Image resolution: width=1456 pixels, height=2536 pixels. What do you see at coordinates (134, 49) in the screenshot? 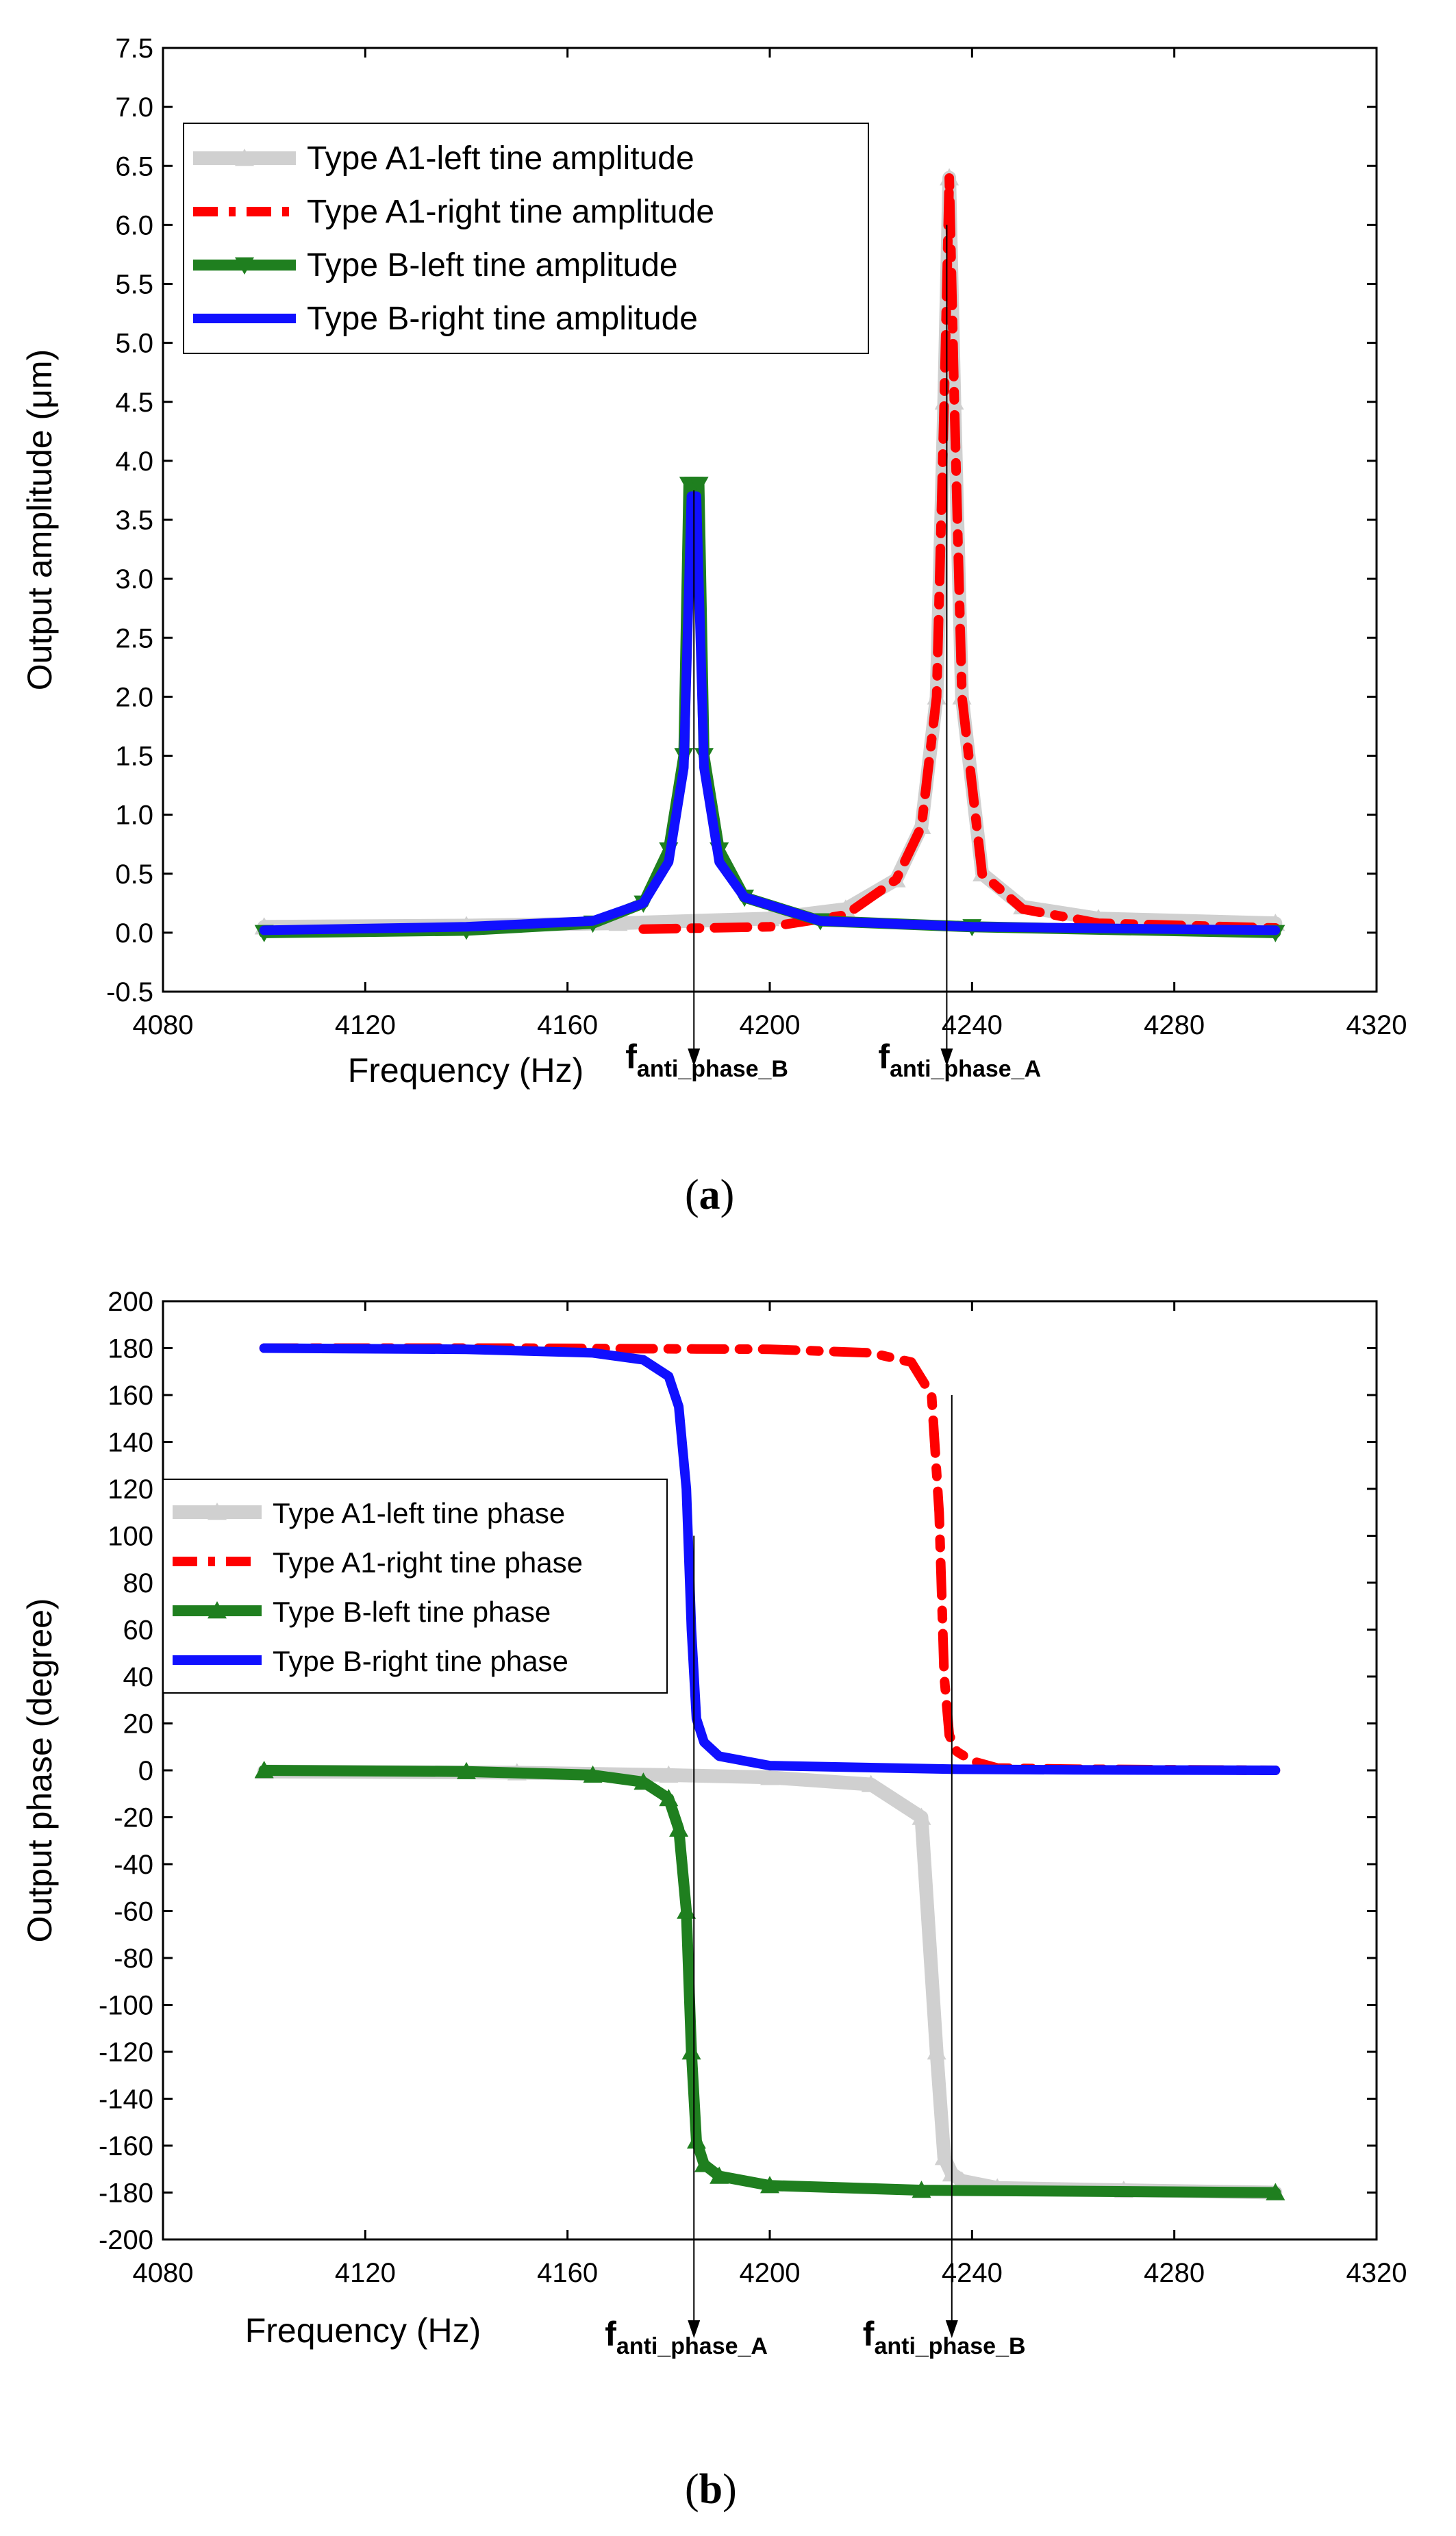
I see `y-tick-label: 7.5` at bounding box center [134, 49].